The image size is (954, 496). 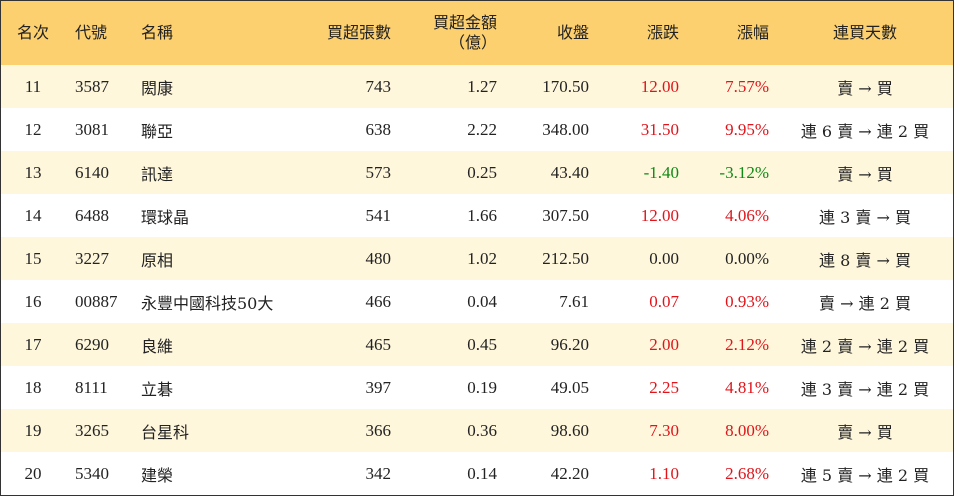 What do you see at coordinates (664, 473) in the screenshot?
I see `change-cell: 1.10` at bounding box center [664, 473].